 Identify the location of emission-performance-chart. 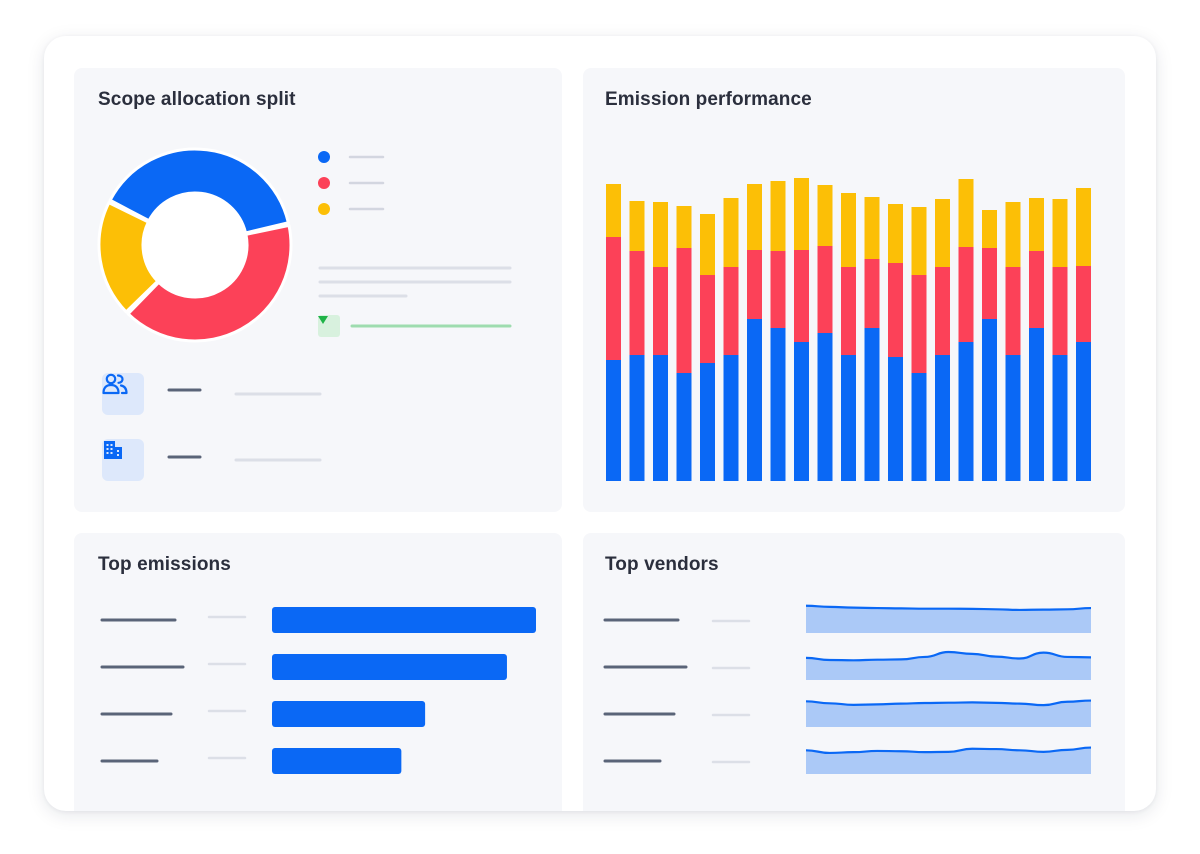
(848, 329).